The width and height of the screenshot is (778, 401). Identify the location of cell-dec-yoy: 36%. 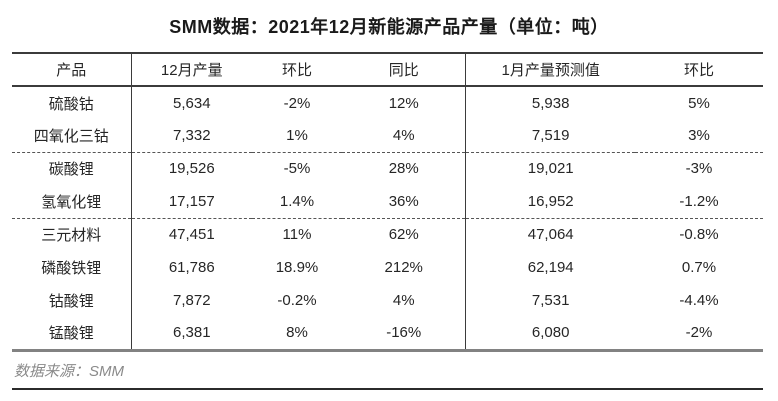
(404, 201).